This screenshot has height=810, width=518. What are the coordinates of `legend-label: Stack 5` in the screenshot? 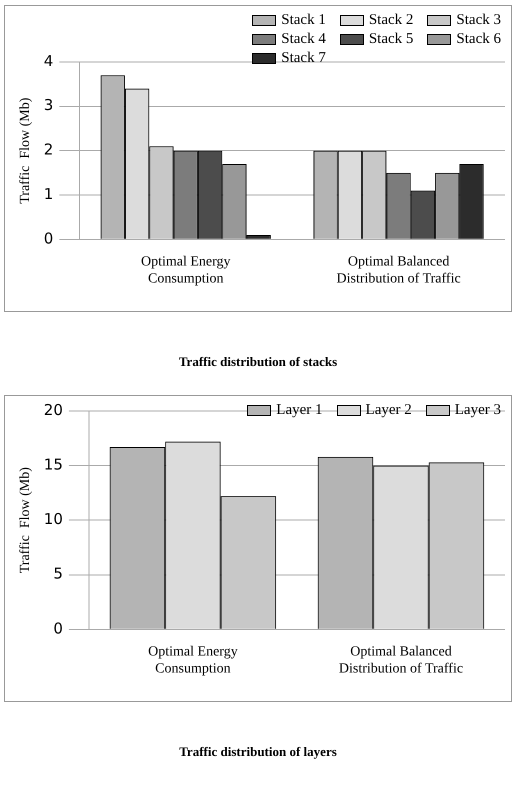 It's located at (391, 39).